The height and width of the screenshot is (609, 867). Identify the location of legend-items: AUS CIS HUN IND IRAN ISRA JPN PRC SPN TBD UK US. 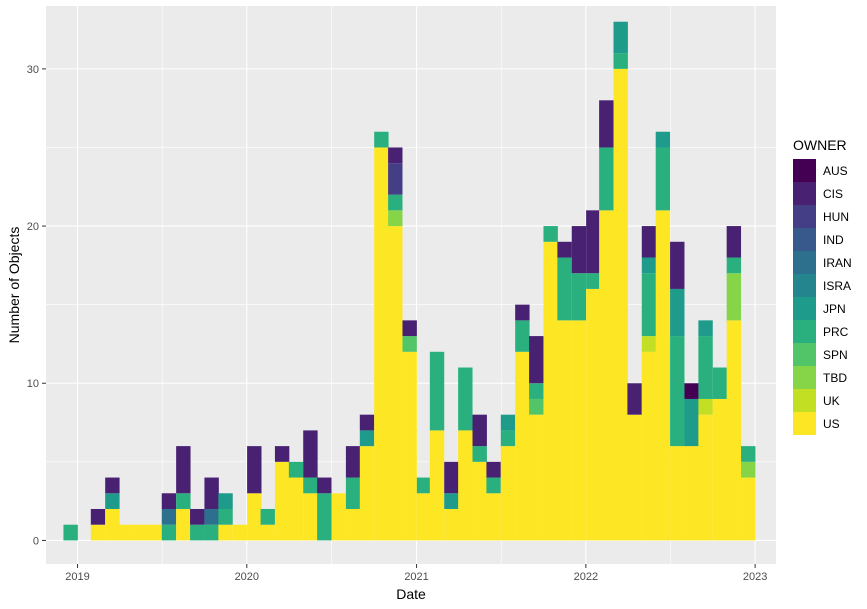
(822, 297).